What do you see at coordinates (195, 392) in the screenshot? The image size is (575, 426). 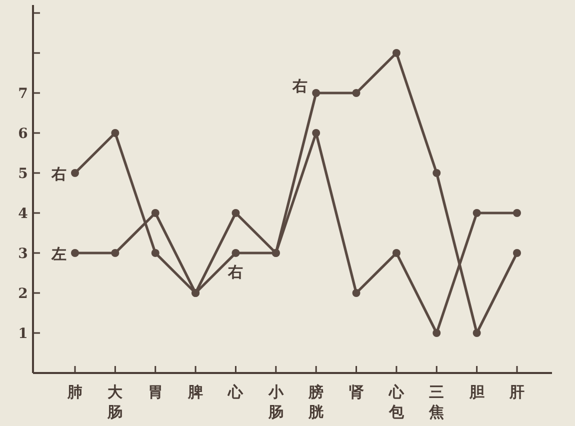 I see `x-tick-label: 脾` at bounding box center [195, 392].